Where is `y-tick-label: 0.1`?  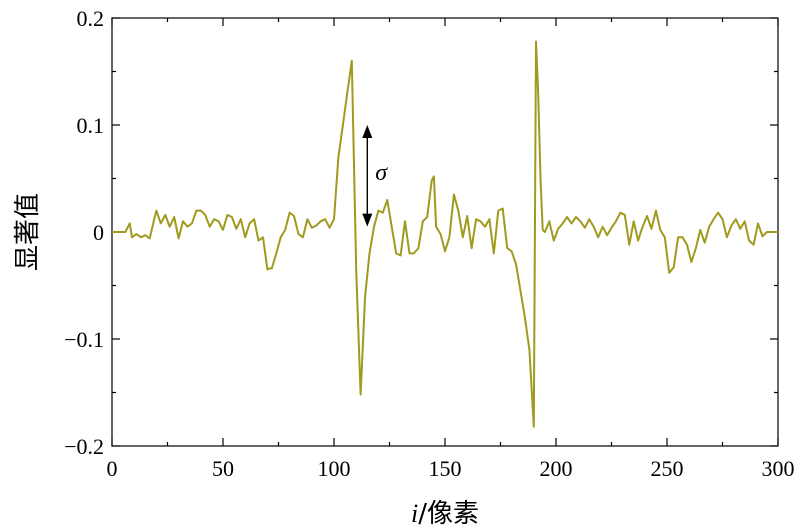
y-tick-label: 0.1 is located at coordinates (91, 125).